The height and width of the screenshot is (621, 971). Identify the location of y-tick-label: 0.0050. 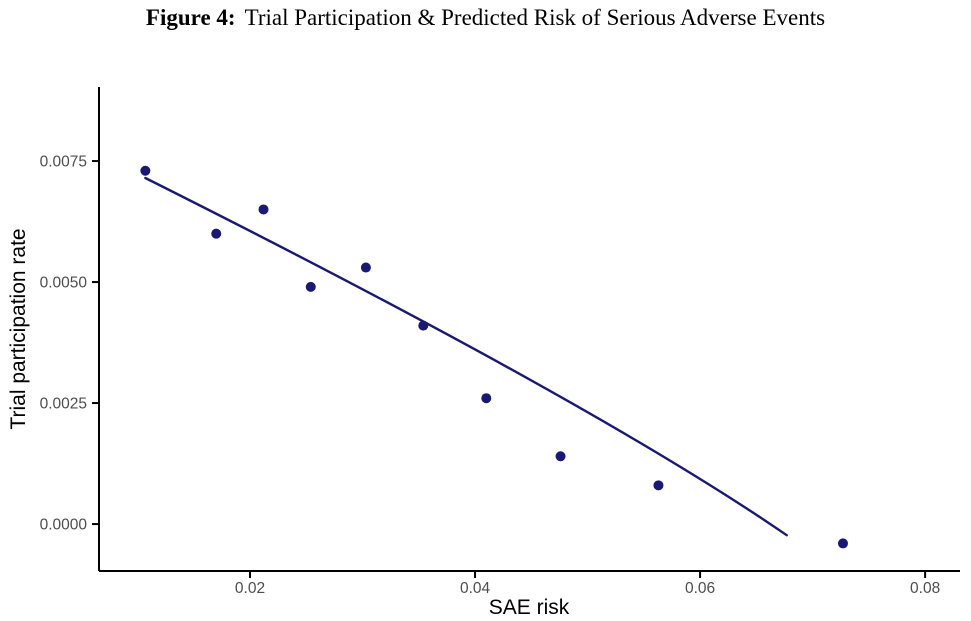
(64, 283).